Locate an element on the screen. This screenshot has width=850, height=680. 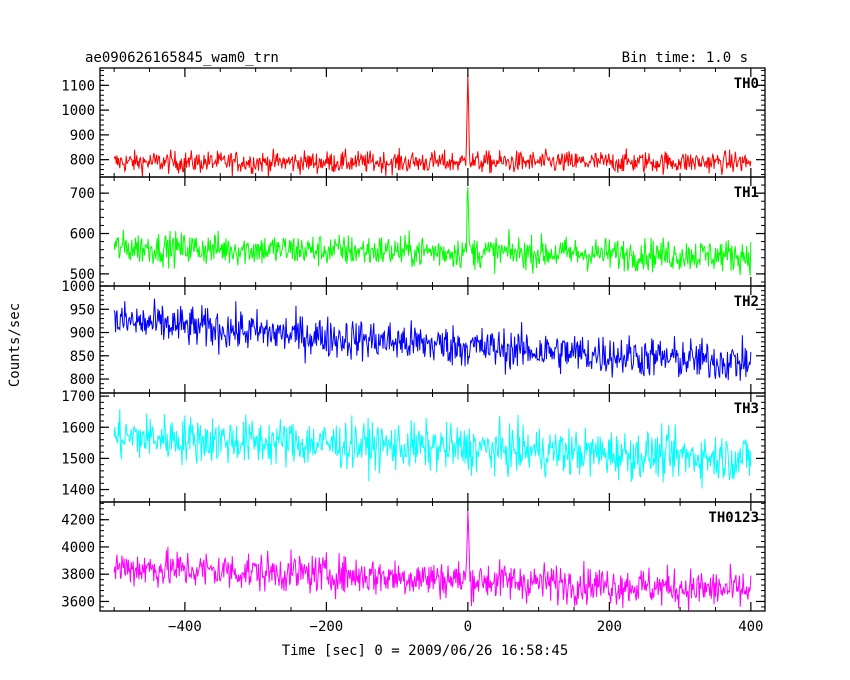
x-tick-label: 200 is located at coordinates (609, 627).